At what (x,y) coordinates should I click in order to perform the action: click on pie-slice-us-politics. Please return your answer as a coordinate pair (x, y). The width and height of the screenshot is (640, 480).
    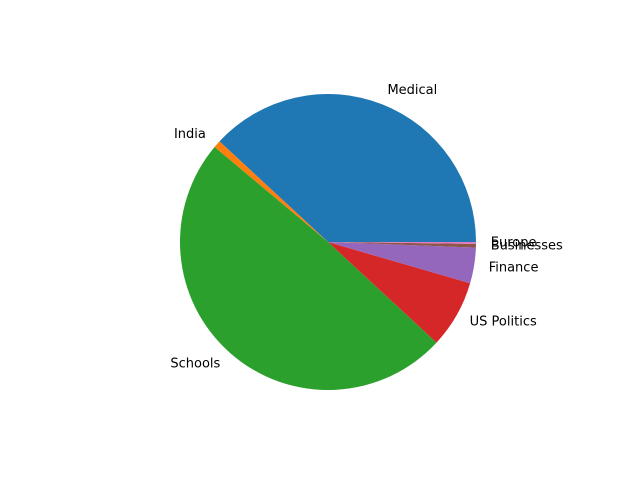
    Looking at the image, I should click on (399, 292).